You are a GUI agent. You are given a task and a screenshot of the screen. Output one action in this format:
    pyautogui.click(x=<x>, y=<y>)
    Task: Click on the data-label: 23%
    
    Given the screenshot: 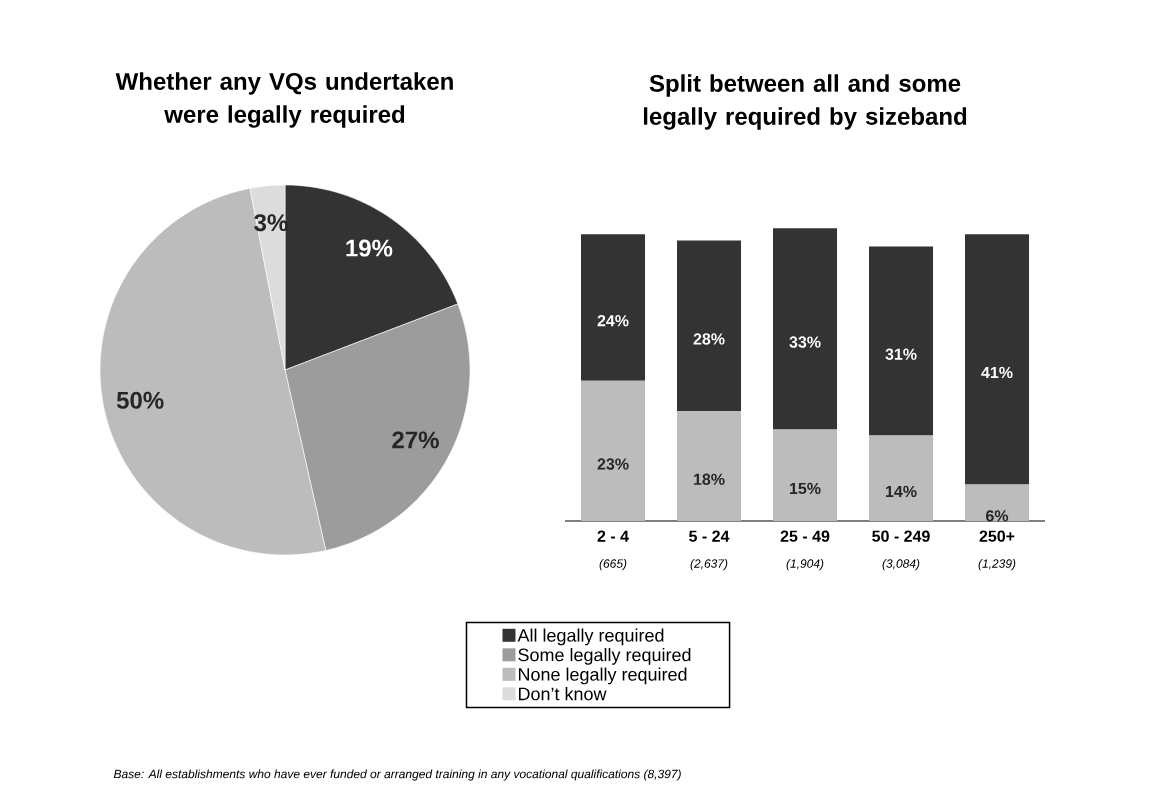 What is the action you would take?
    pyautogui.click(x=613, y=464)
    